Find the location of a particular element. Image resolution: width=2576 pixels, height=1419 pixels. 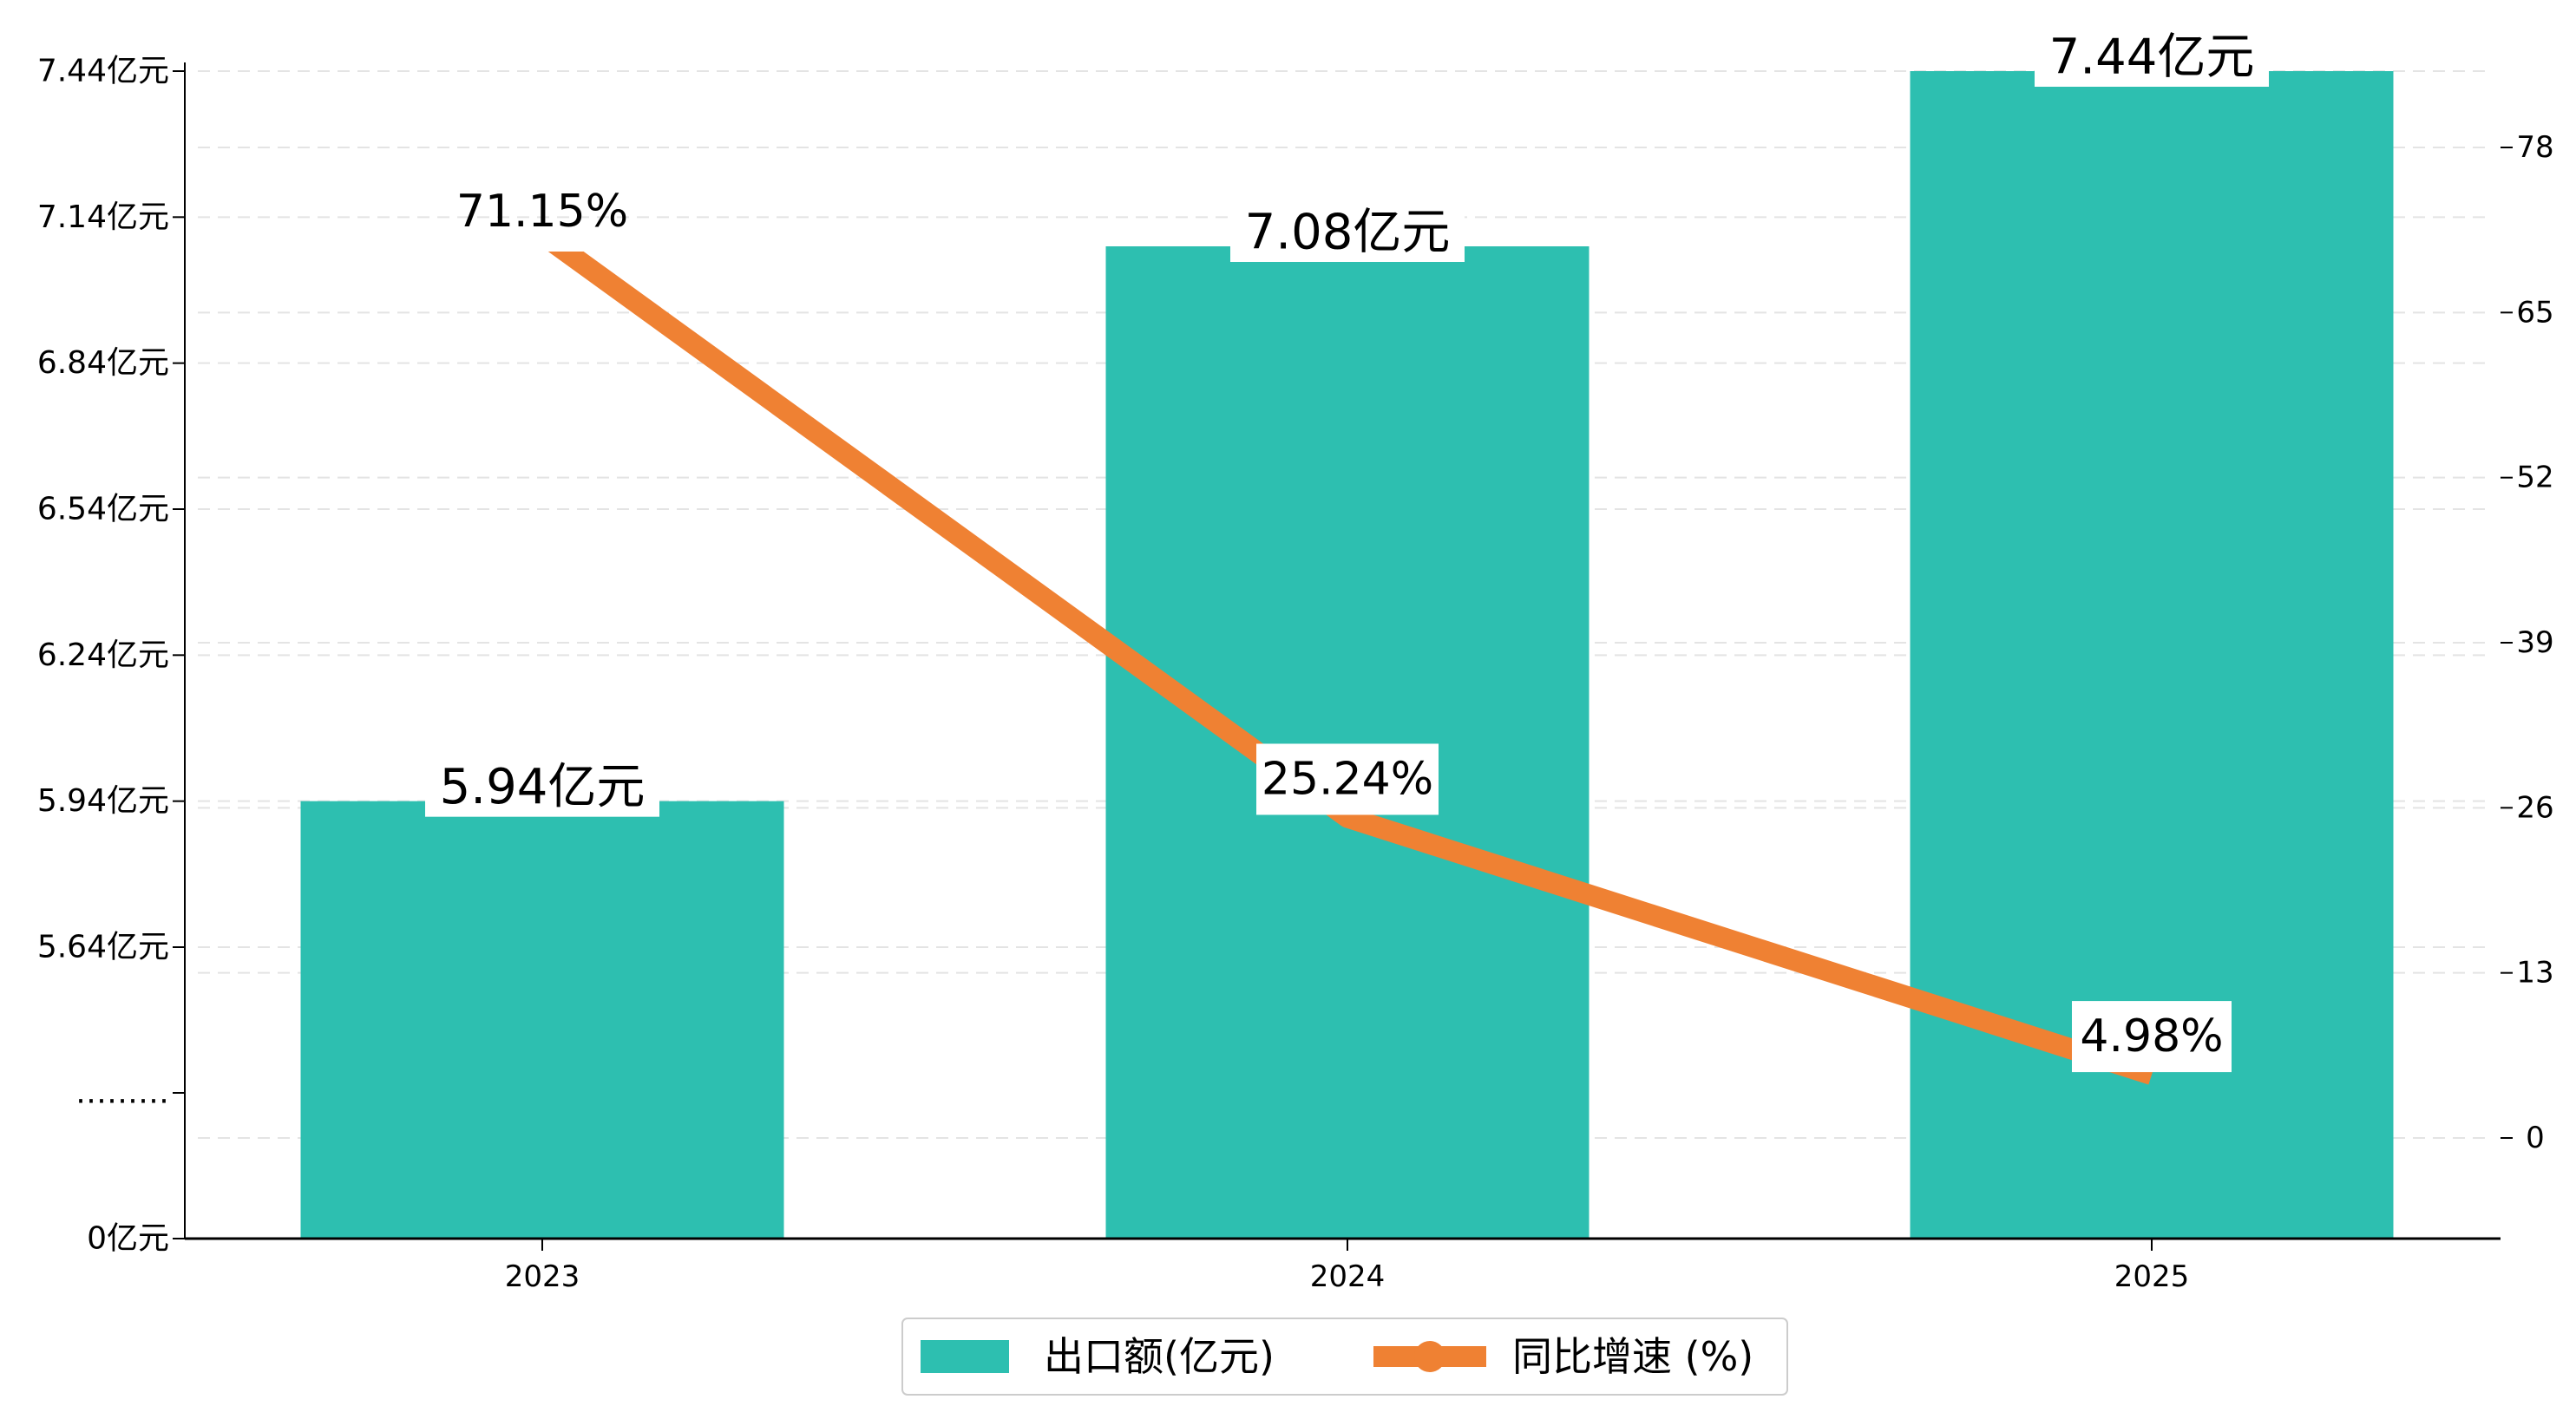

line-value-label: 4.98% is located at coordinates (2151, 1036).